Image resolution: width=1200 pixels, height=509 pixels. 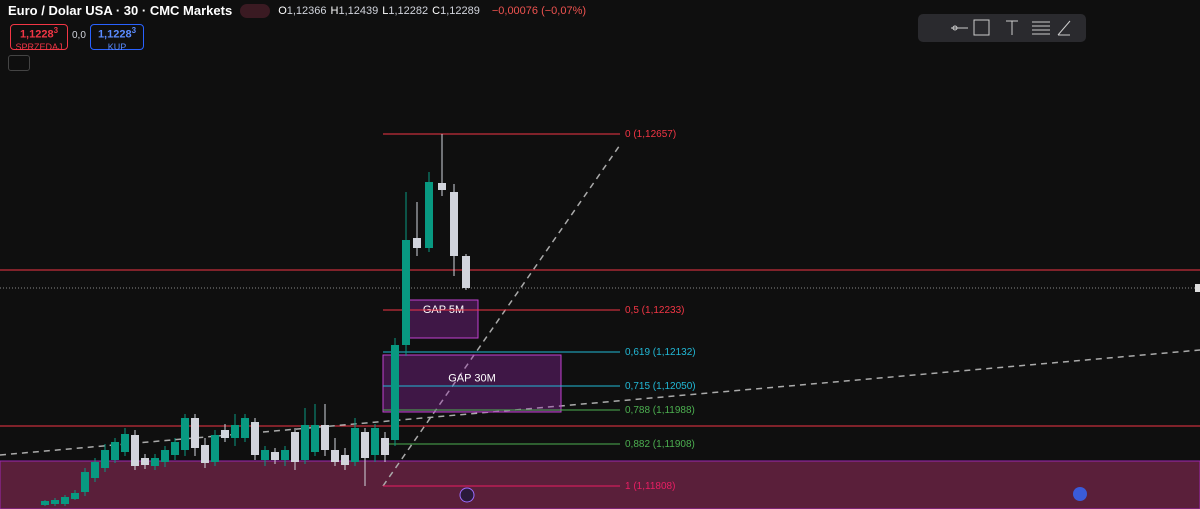 I want to click on alert-icon, so click(x=467, y=495).